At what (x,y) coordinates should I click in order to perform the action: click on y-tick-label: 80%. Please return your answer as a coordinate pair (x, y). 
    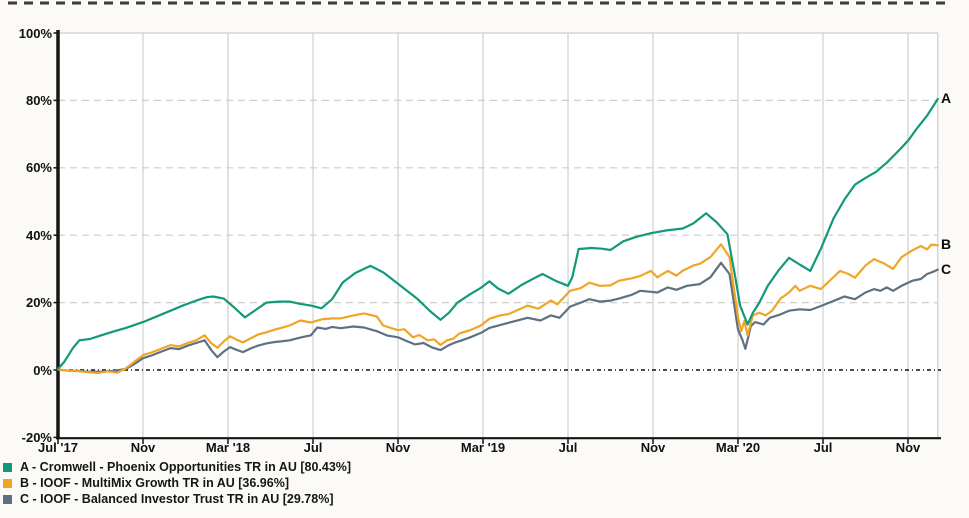
    Looking at the image, I should click on (38, 100).